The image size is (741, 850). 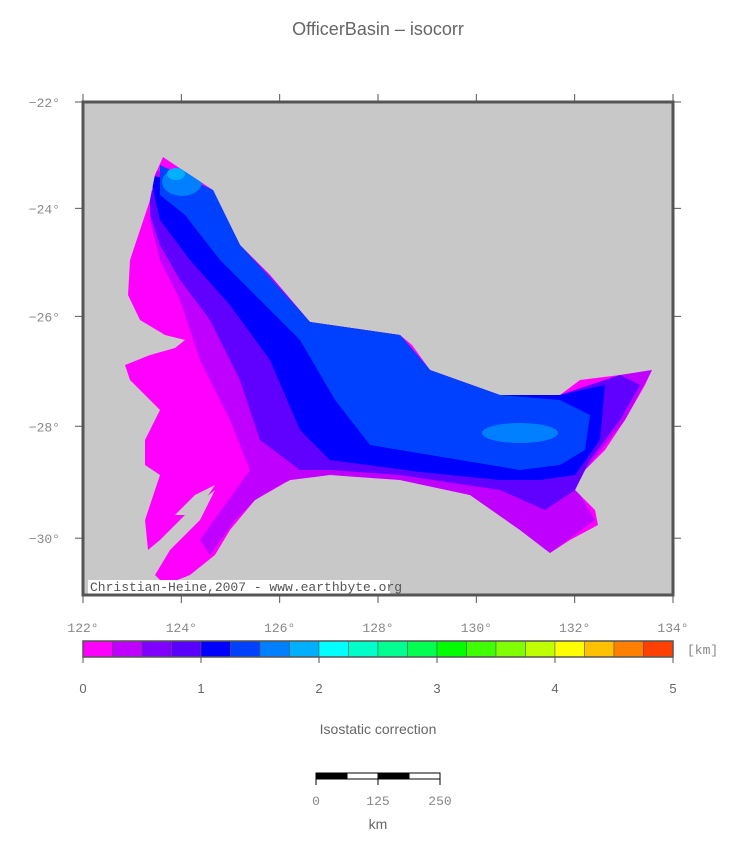 What do you see at coordinates (195, 500) in the screenshot?
I see `map-hole` at bounding box center [195, 500].